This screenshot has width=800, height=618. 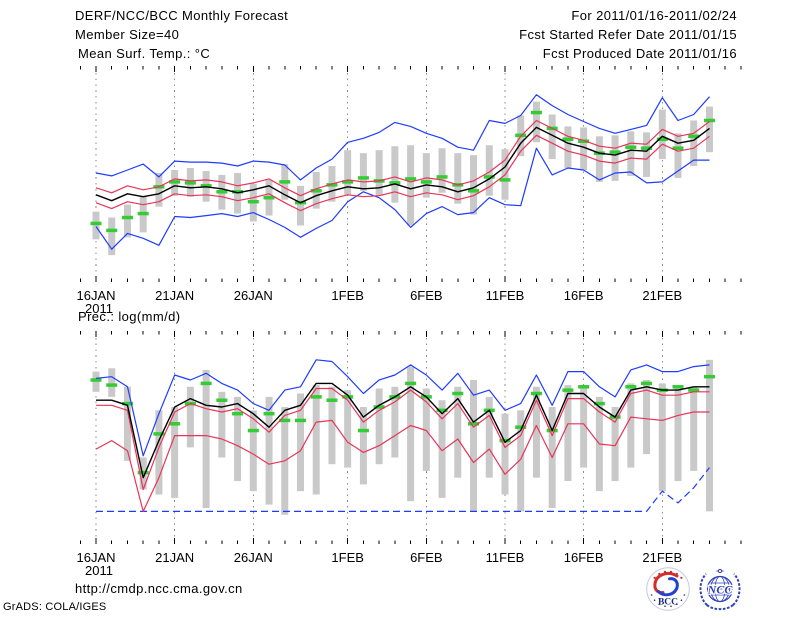 What do you see at coordinates (668, 603) in the screenshot?
I see `bcc-label: BCC` at bounding box center [668, 603].